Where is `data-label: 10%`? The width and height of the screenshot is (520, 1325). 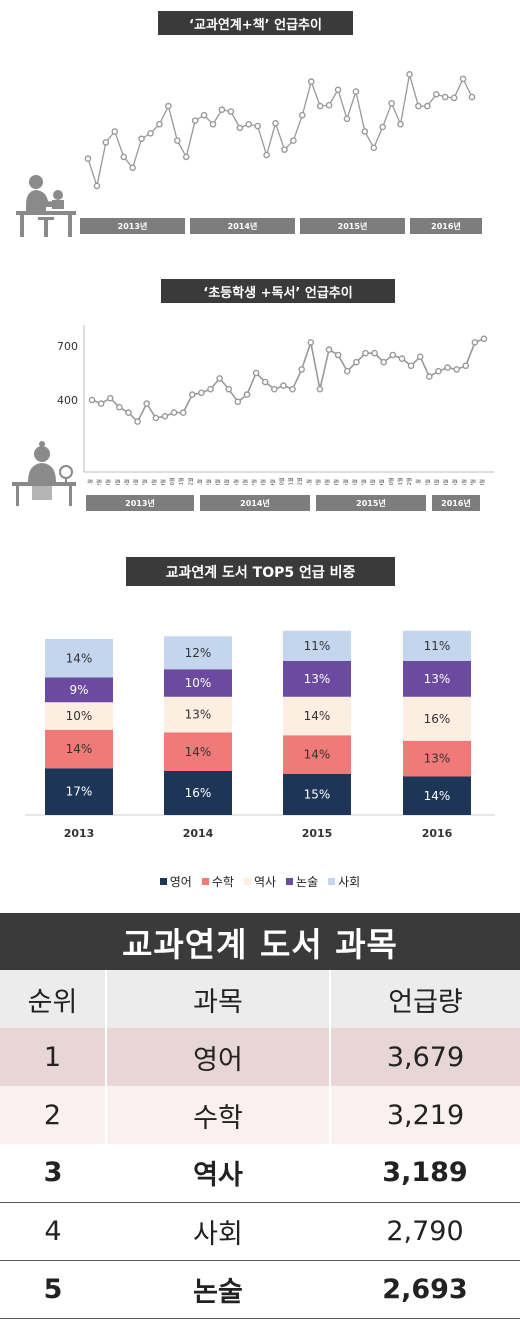
data-label: 10% is located at coordinates (198, 683).